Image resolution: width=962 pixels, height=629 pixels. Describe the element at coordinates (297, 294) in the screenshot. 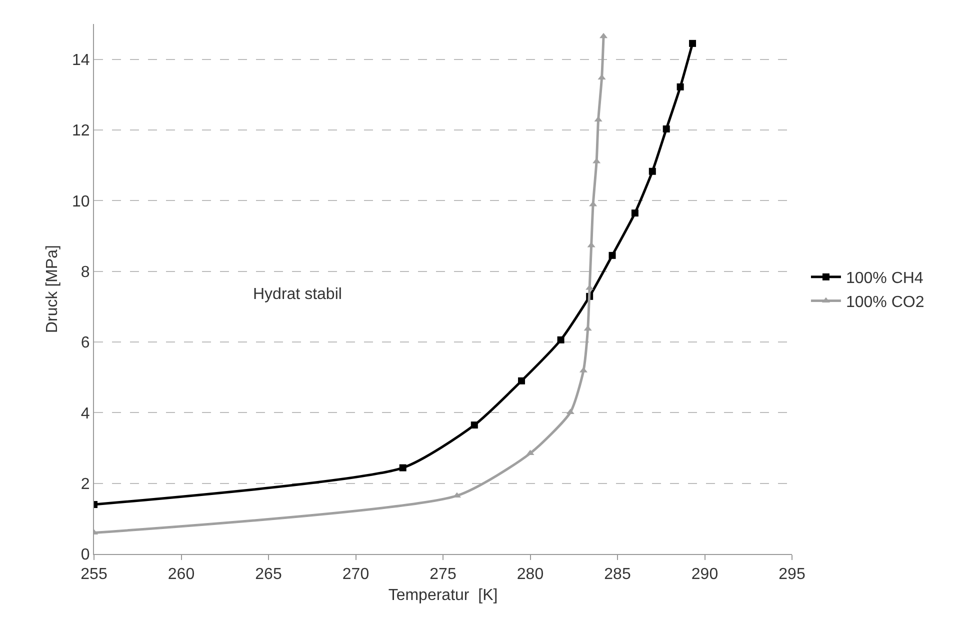

I see `annotation: Hydrat stabil` at that location.